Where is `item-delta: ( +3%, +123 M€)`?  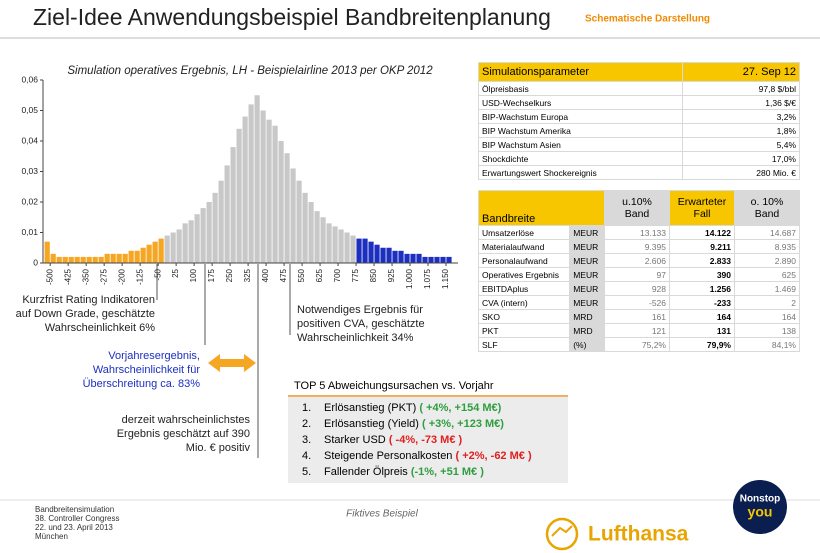 item-delta: ( +3%, +123 M€) is located at coordinates (463, 424).